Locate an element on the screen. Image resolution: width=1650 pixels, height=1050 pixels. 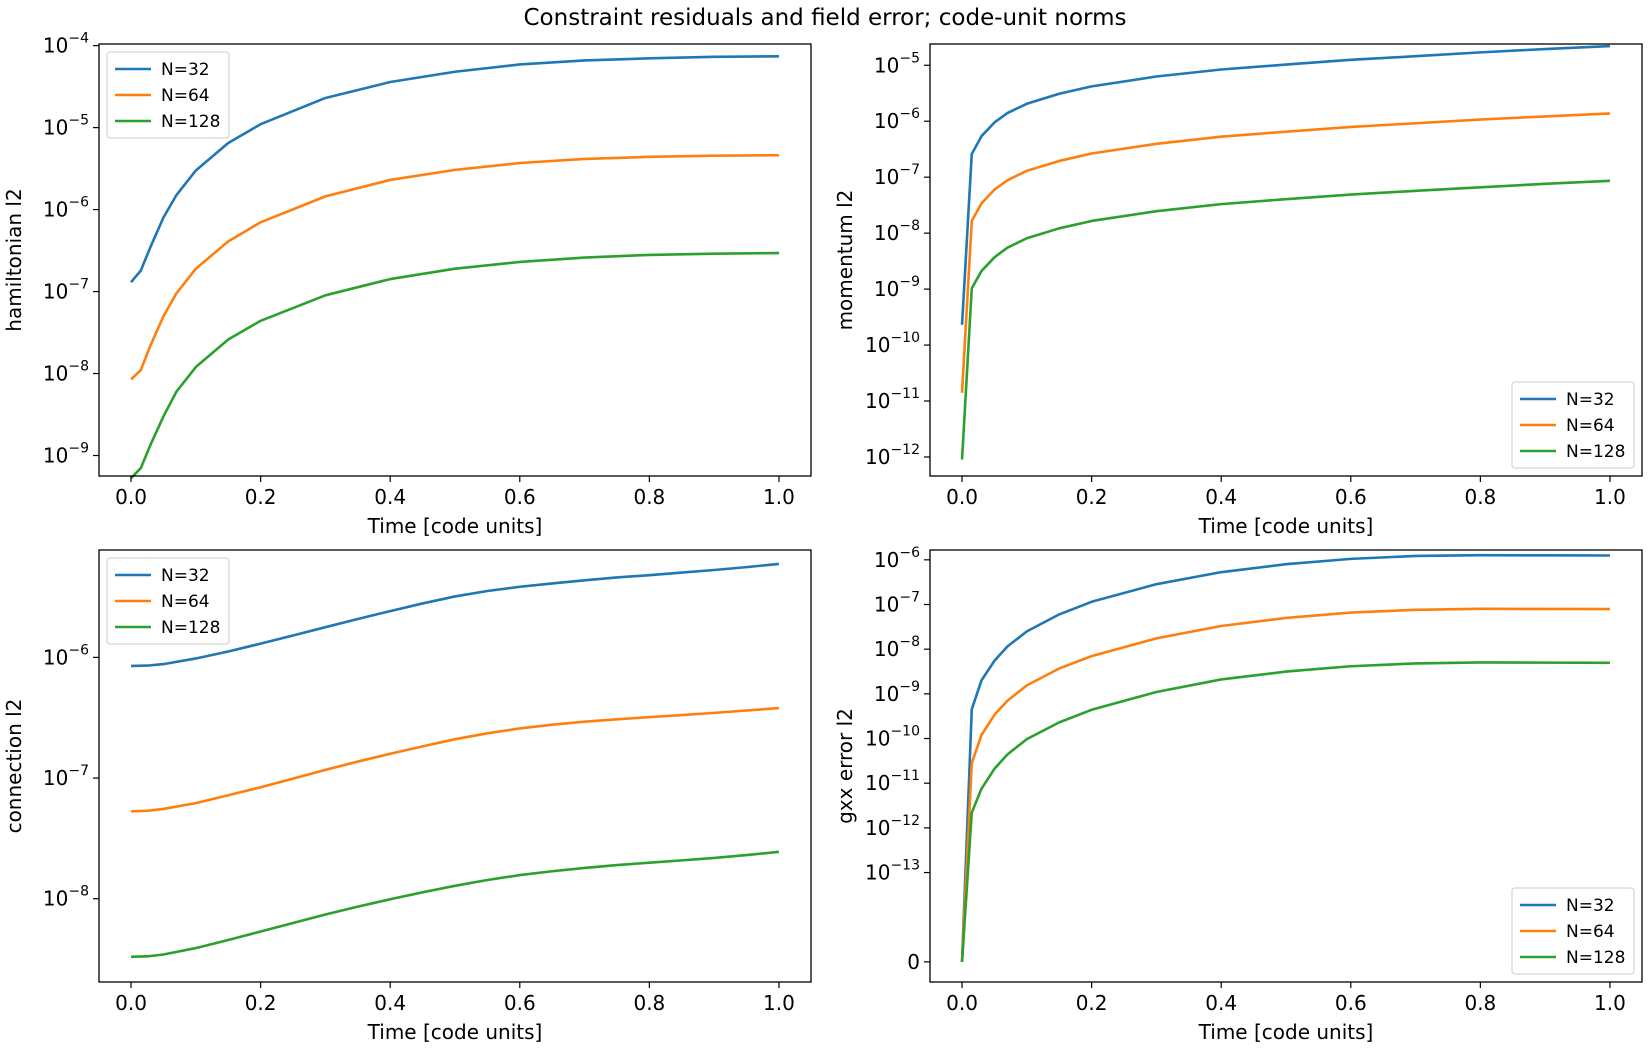
y-axis-label: hamiltonian l2 is located at coordinates (14, 259).